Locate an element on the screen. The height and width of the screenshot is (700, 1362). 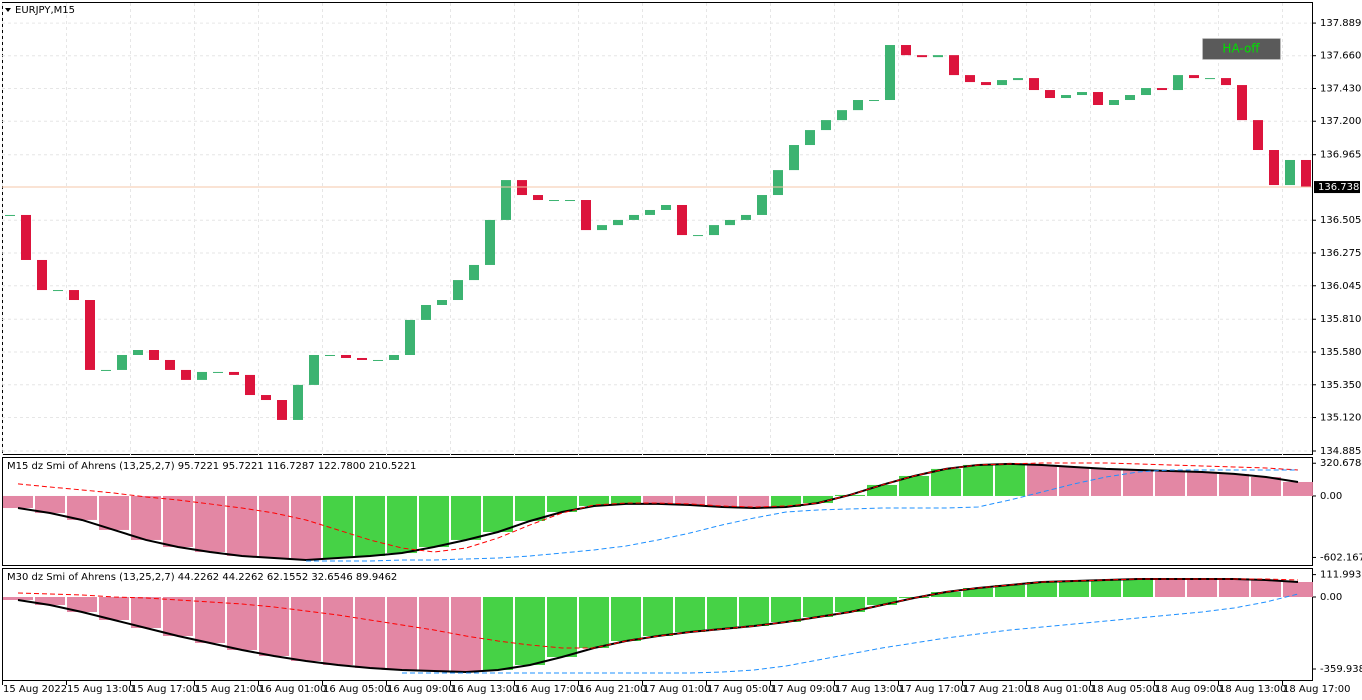
y-tick-label: 137.889 is located at coordinates (1340, 23).